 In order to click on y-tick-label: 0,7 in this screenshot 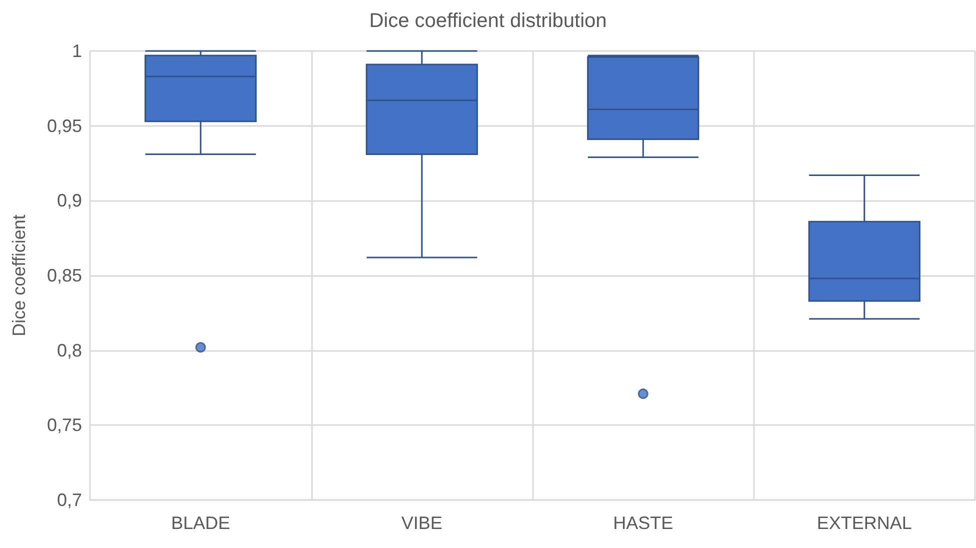, I will do `click(69, 500)`.